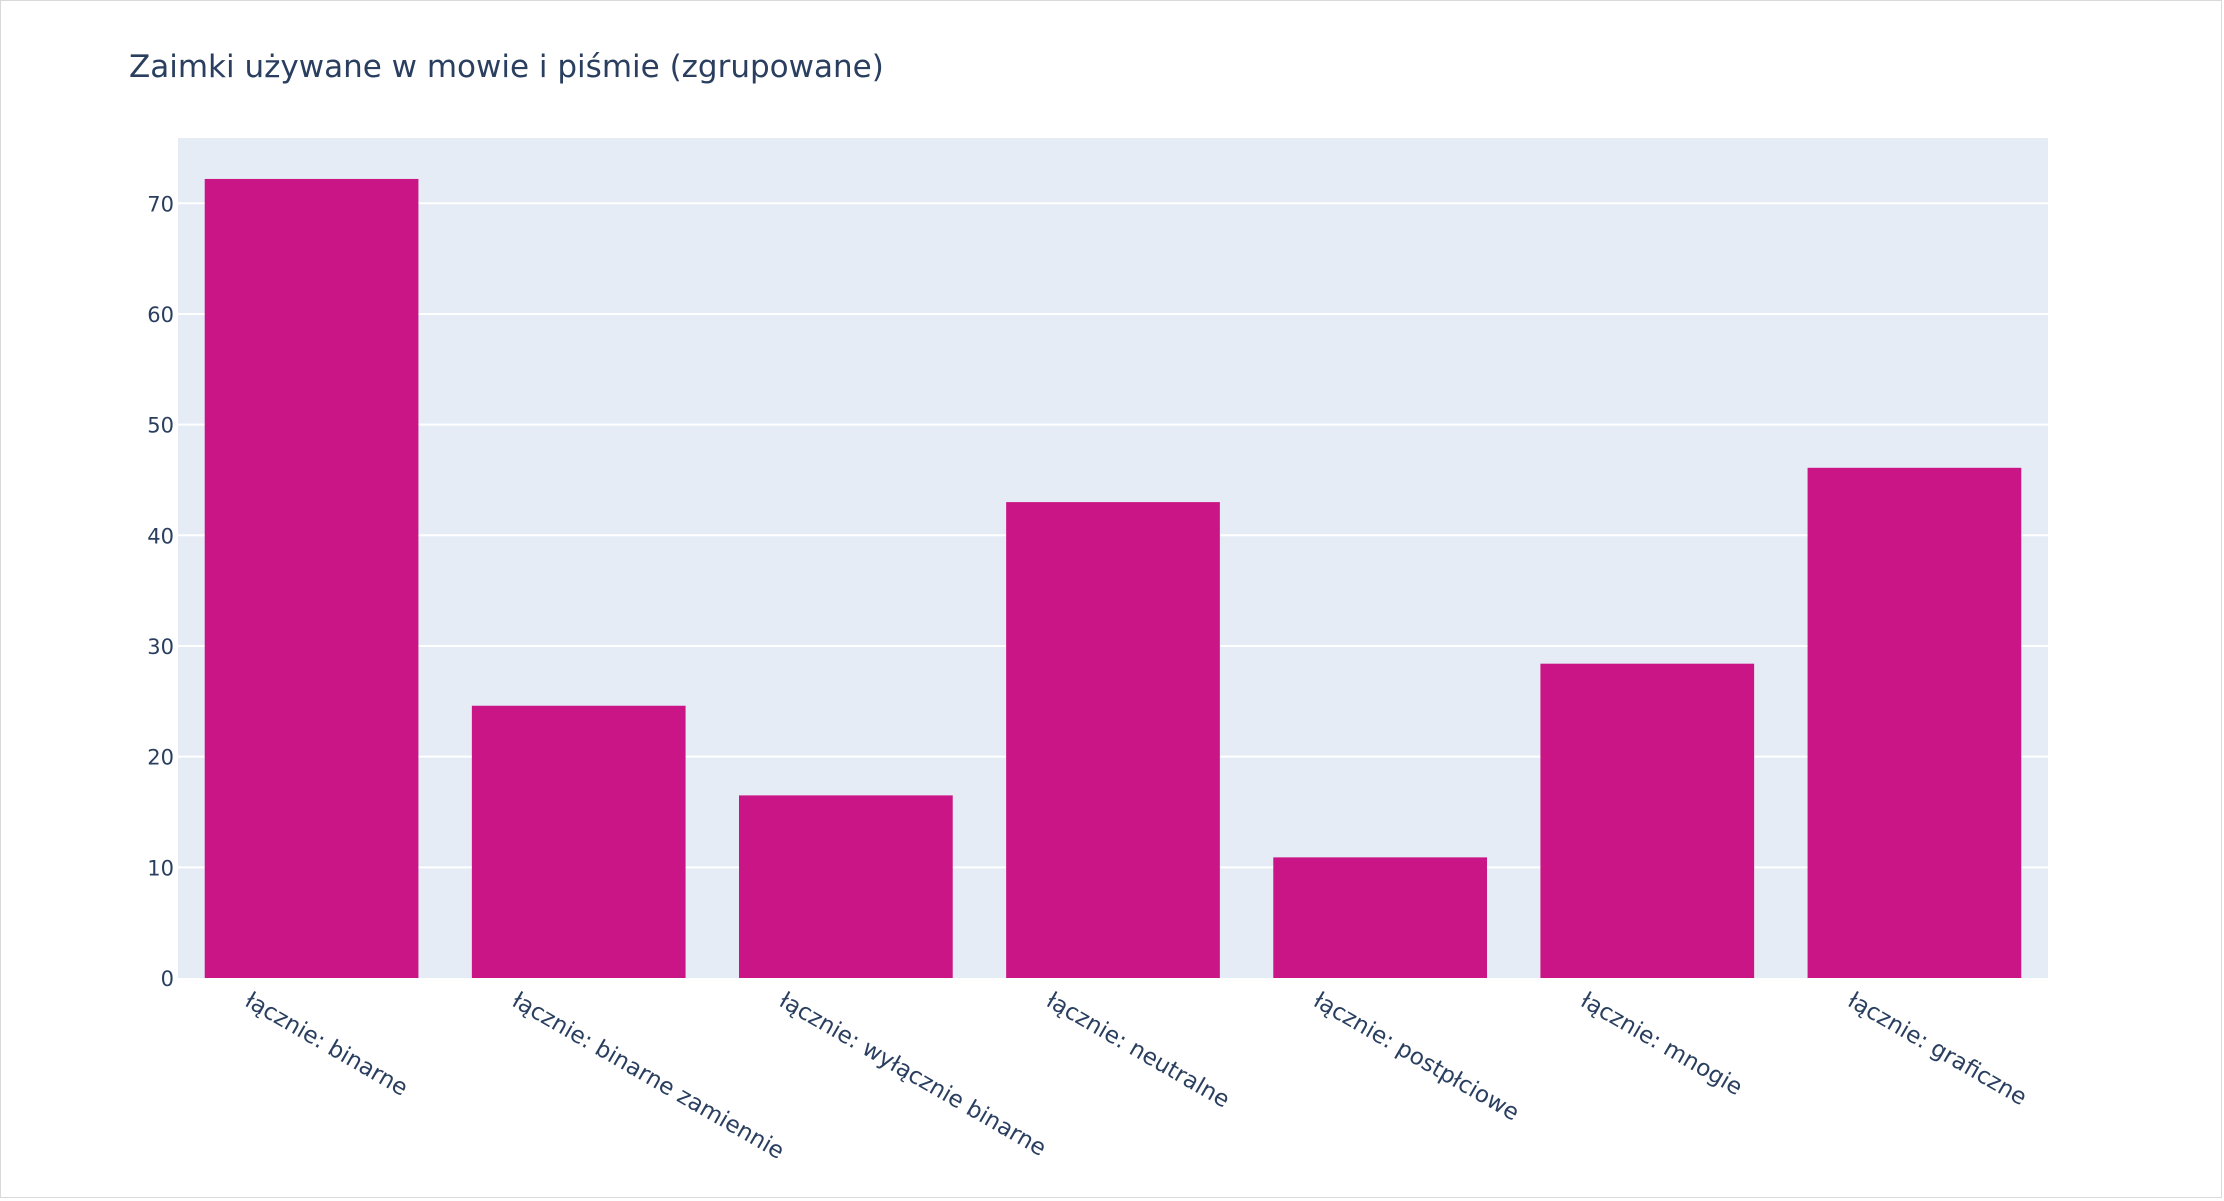 The image size is (2224, 1201). Describe the element at coordinates (1661, 1044) in the screenshot. I see `x-tick-label: łącznie: mnogie` at that location.